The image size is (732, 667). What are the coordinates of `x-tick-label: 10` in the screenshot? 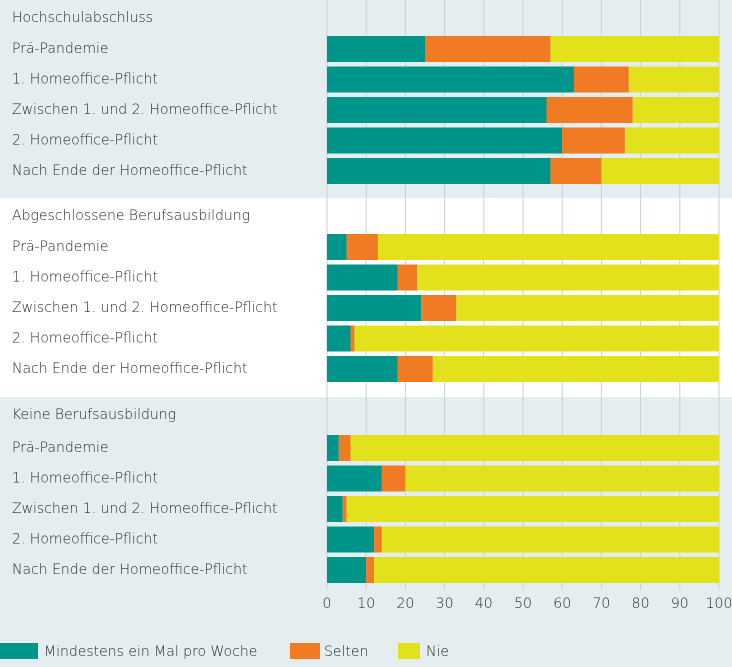 It's located at (366, 604).